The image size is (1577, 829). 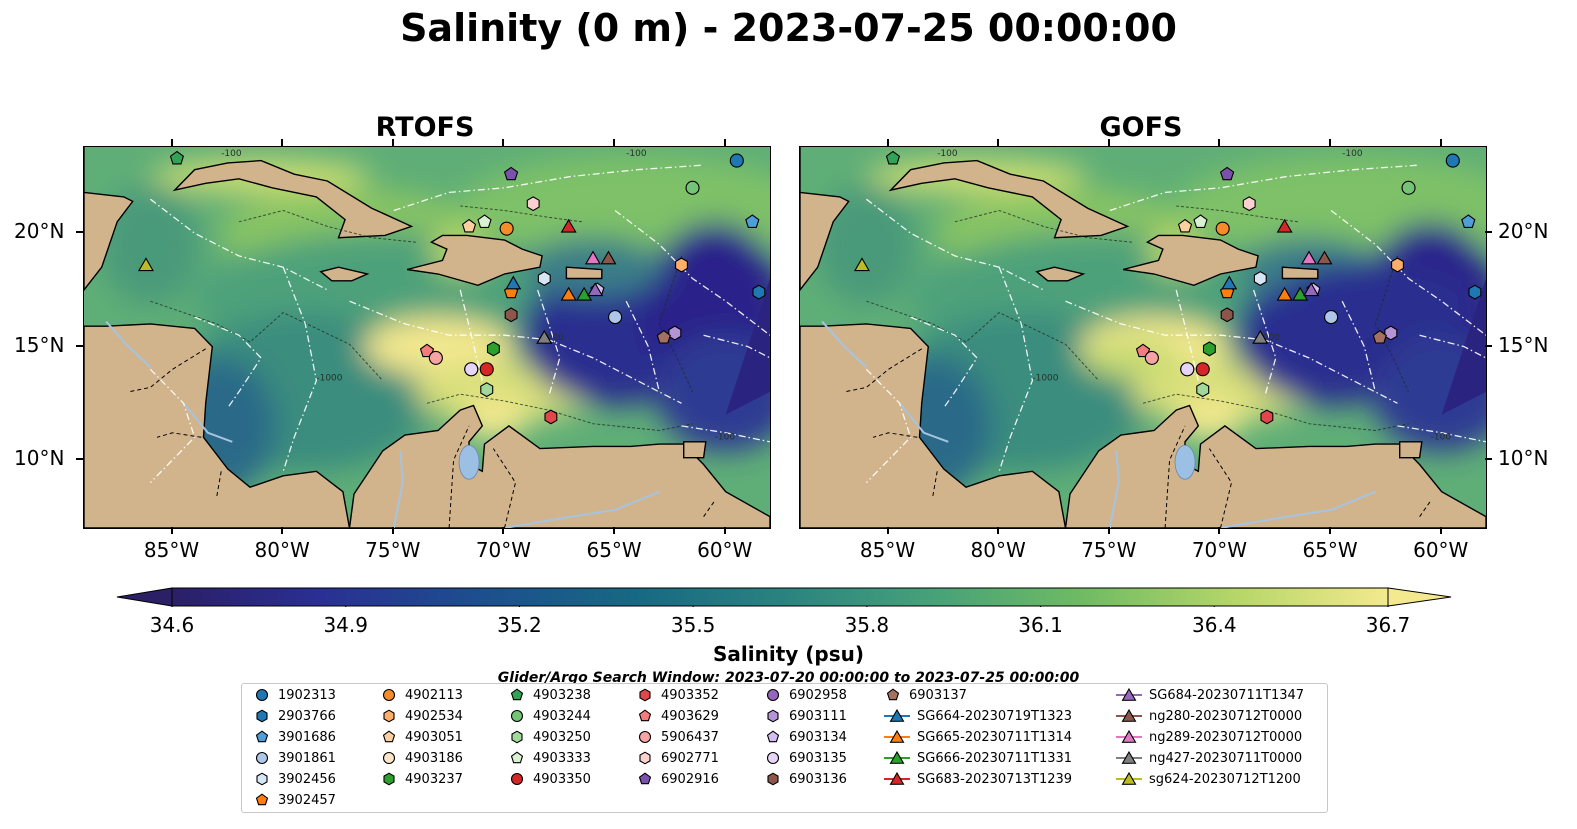 I want to click on legend-item: 3901861, so click(x=294, y=758).